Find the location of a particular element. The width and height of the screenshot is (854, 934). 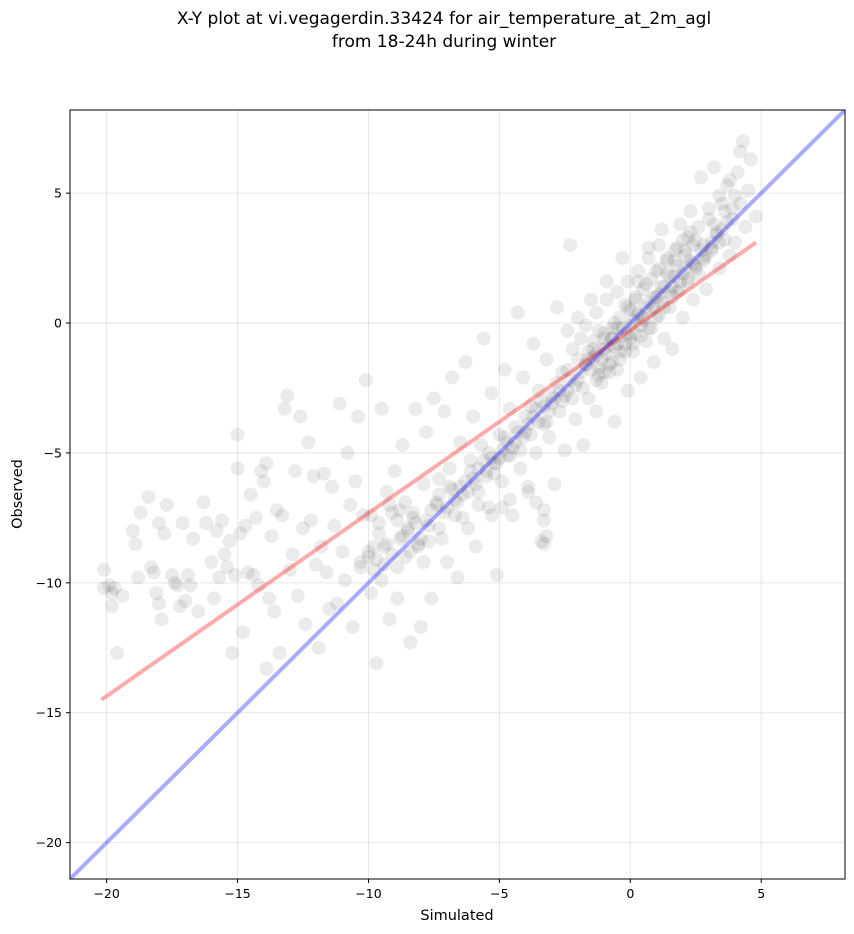

y-tick-label: 0 is located at coordinates (58, 323).